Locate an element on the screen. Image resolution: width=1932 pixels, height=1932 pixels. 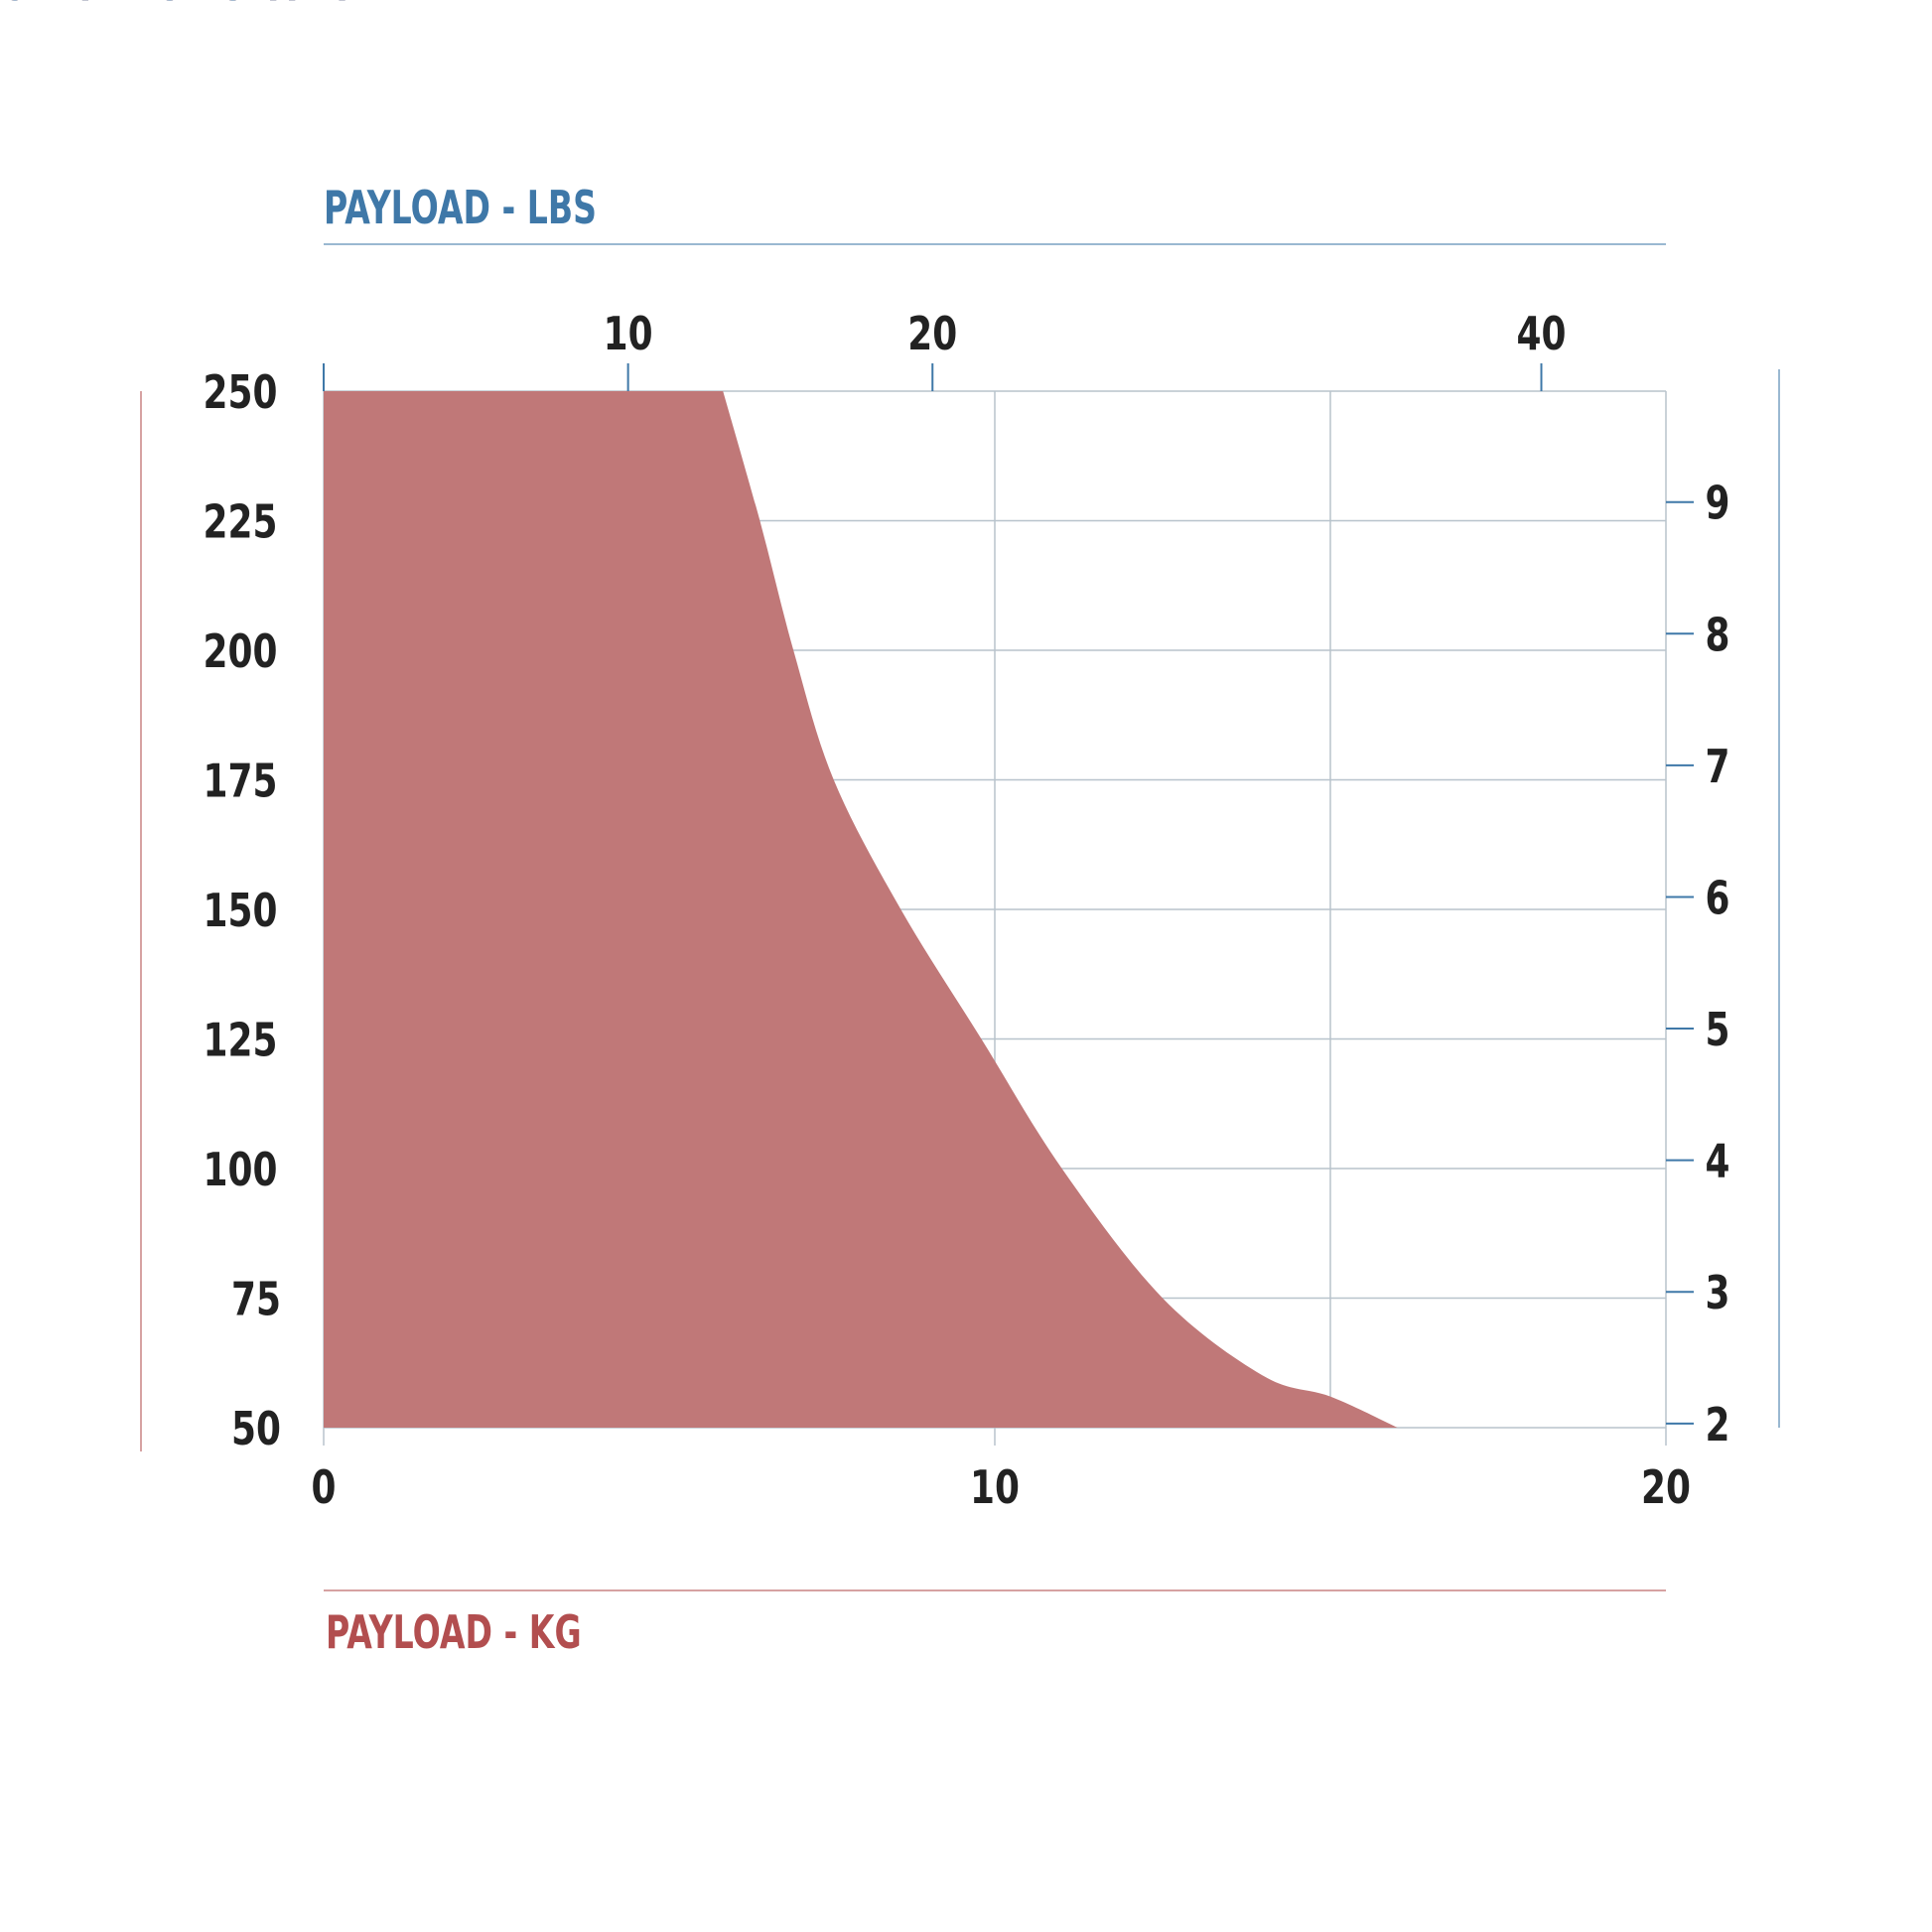
tick-label-in: 5 is located at coordinates (1718, 1030).